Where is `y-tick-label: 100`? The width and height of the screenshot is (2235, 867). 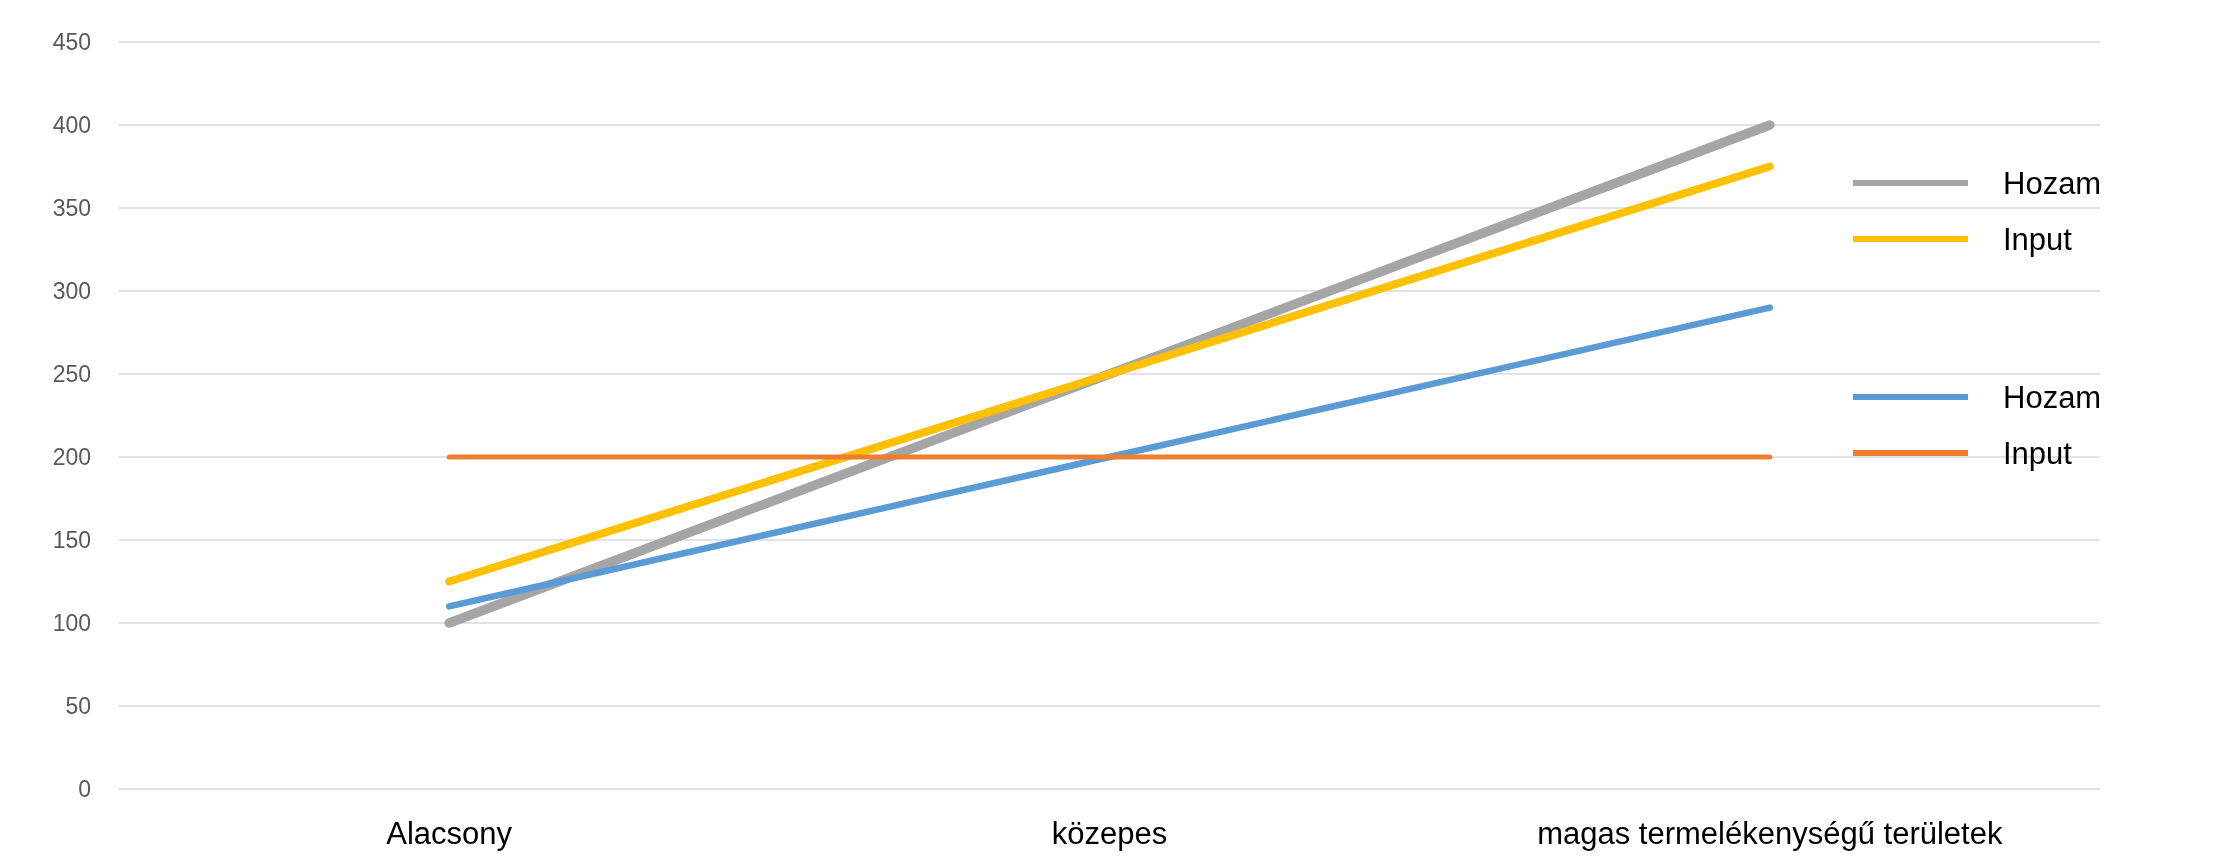 y-tick-label: 100 is located at coordinates (71, 623).